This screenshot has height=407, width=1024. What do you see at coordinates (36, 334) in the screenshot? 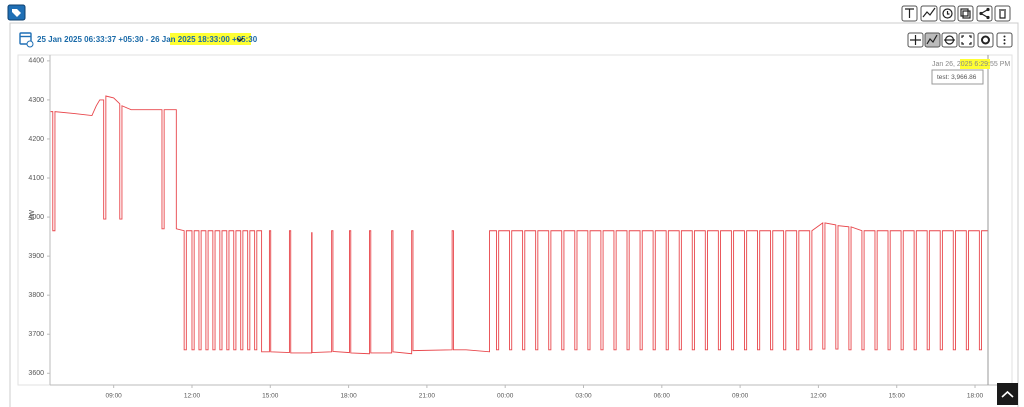
I see `y-tick-label: 3700` at bounding box center [36, 334].